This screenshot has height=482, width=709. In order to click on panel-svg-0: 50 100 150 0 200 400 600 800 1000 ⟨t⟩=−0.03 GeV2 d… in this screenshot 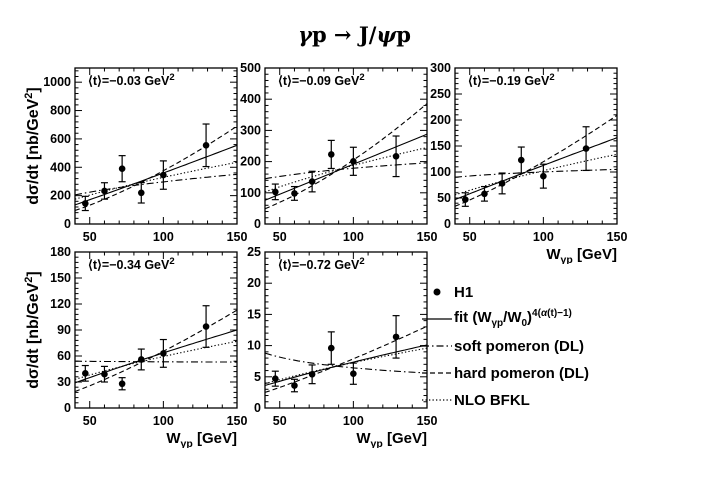, I will do `click(135, 155)`.